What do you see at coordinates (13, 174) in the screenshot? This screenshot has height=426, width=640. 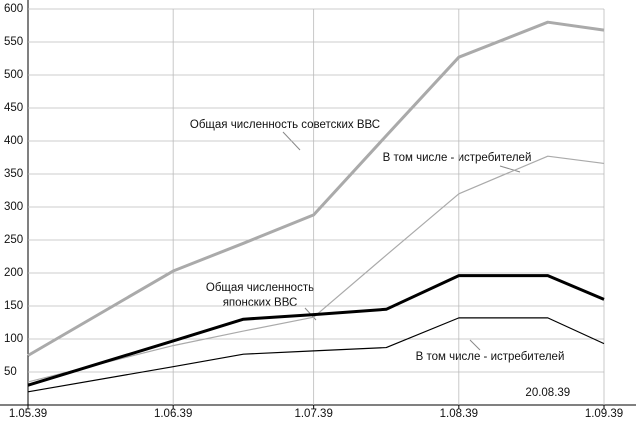 I see `y-tick-label: 350` at bounding box center [13, 174].